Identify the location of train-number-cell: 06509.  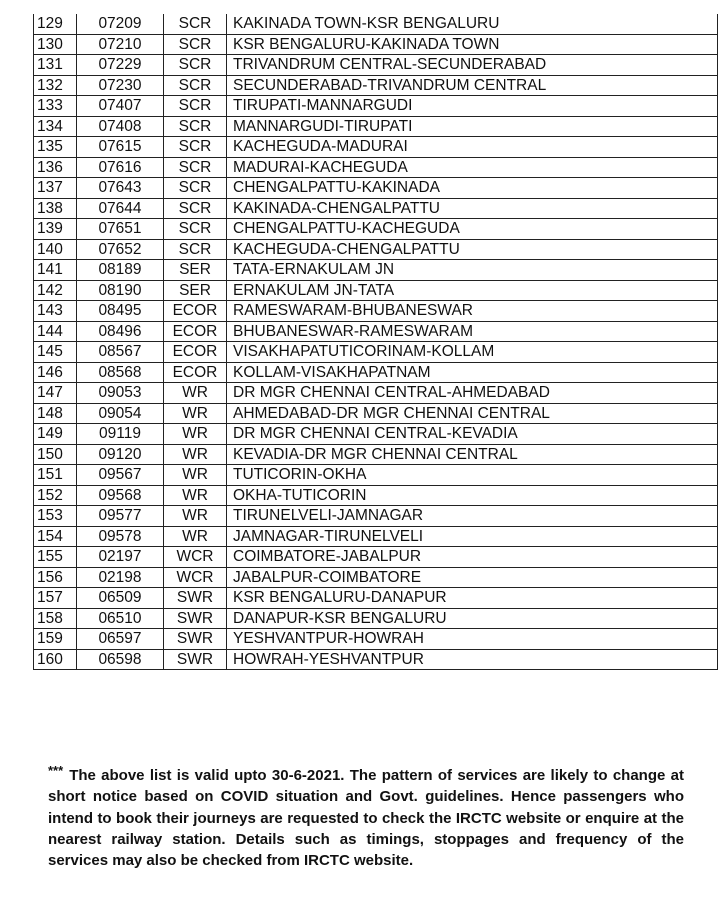
(120, 598).